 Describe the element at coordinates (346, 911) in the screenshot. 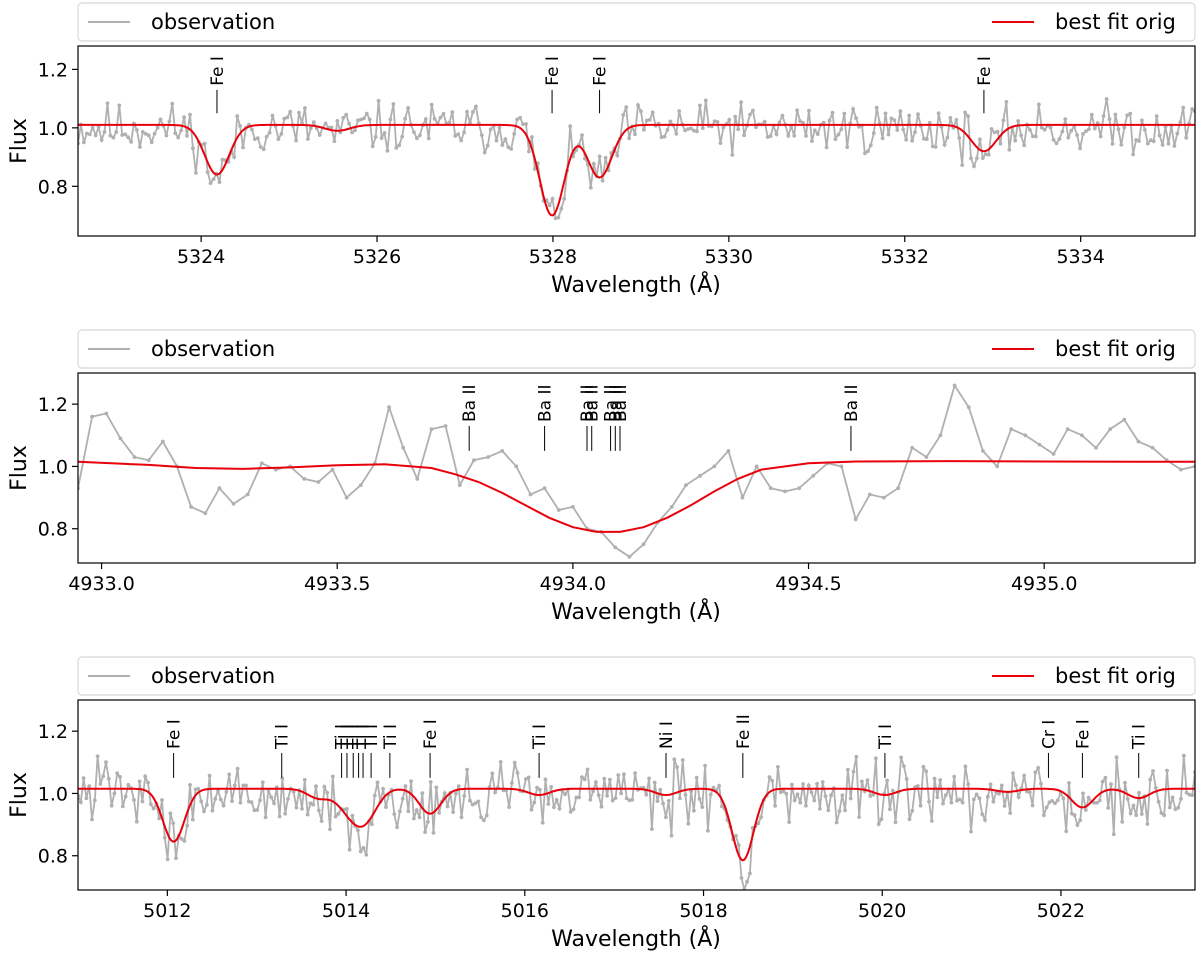

I see `x-tick-label: 5014` at that location.